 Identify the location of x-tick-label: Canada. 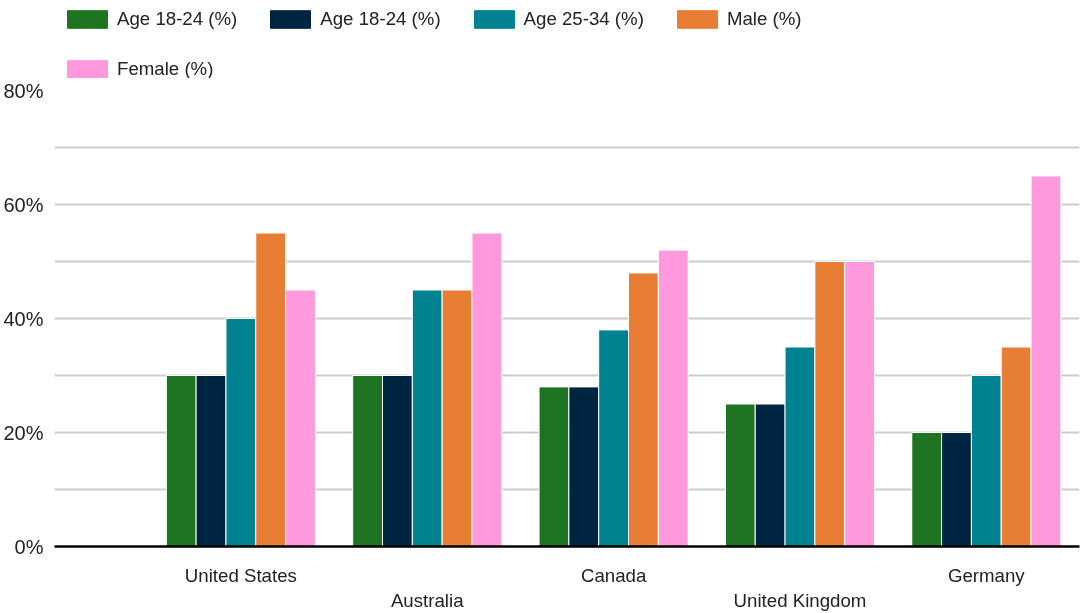
(613, 575).